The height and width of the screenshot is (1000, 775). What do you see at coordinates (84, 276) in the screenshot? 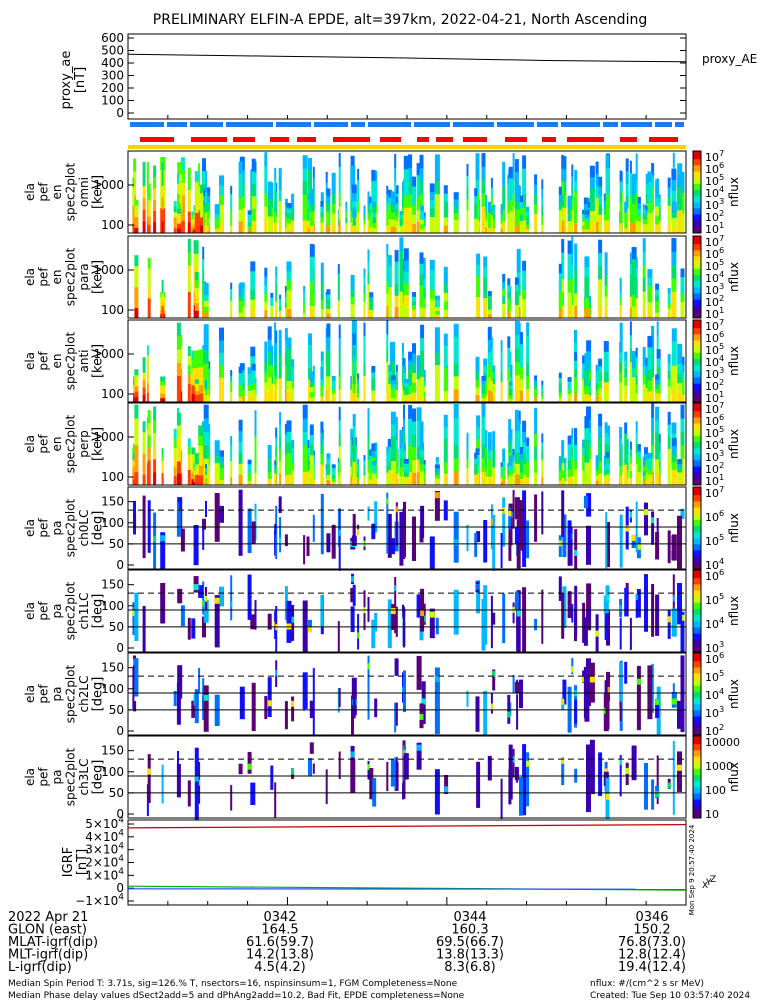
I see `panel-ylabel-line: para` at bounding box center [84, 276].